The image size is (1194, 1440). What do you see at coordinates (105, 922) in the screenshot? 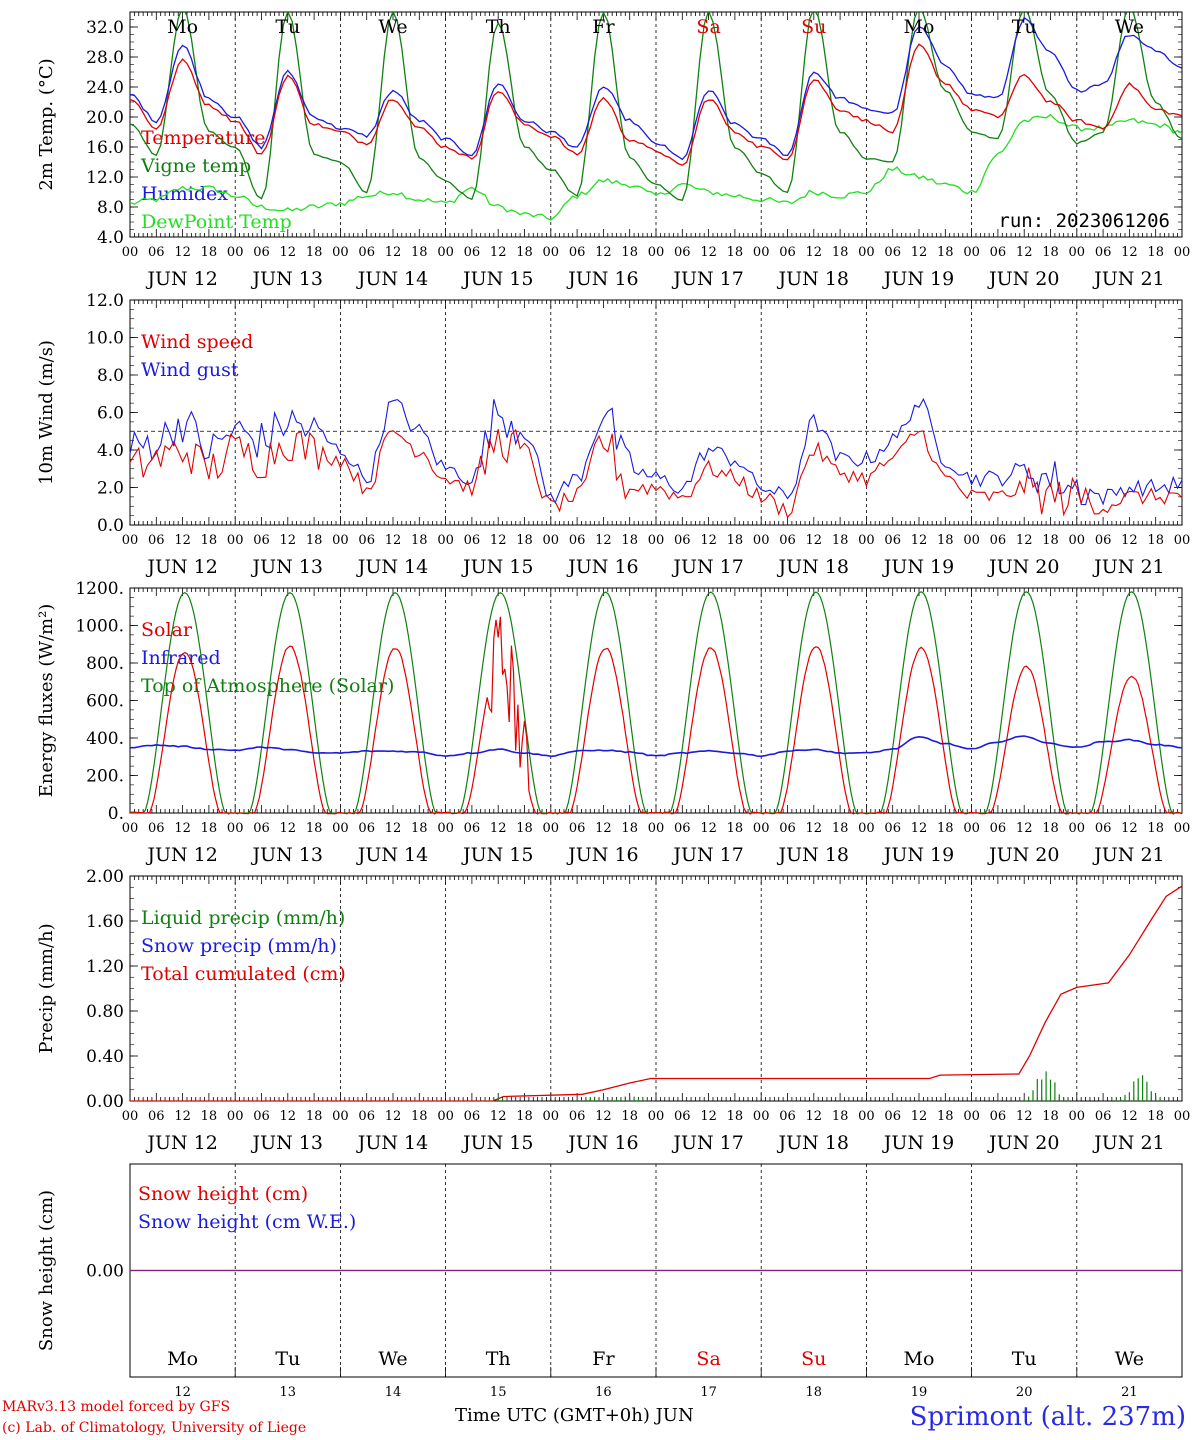
I see `y-tick-label: 1.60` at bounding box center [105, 922].